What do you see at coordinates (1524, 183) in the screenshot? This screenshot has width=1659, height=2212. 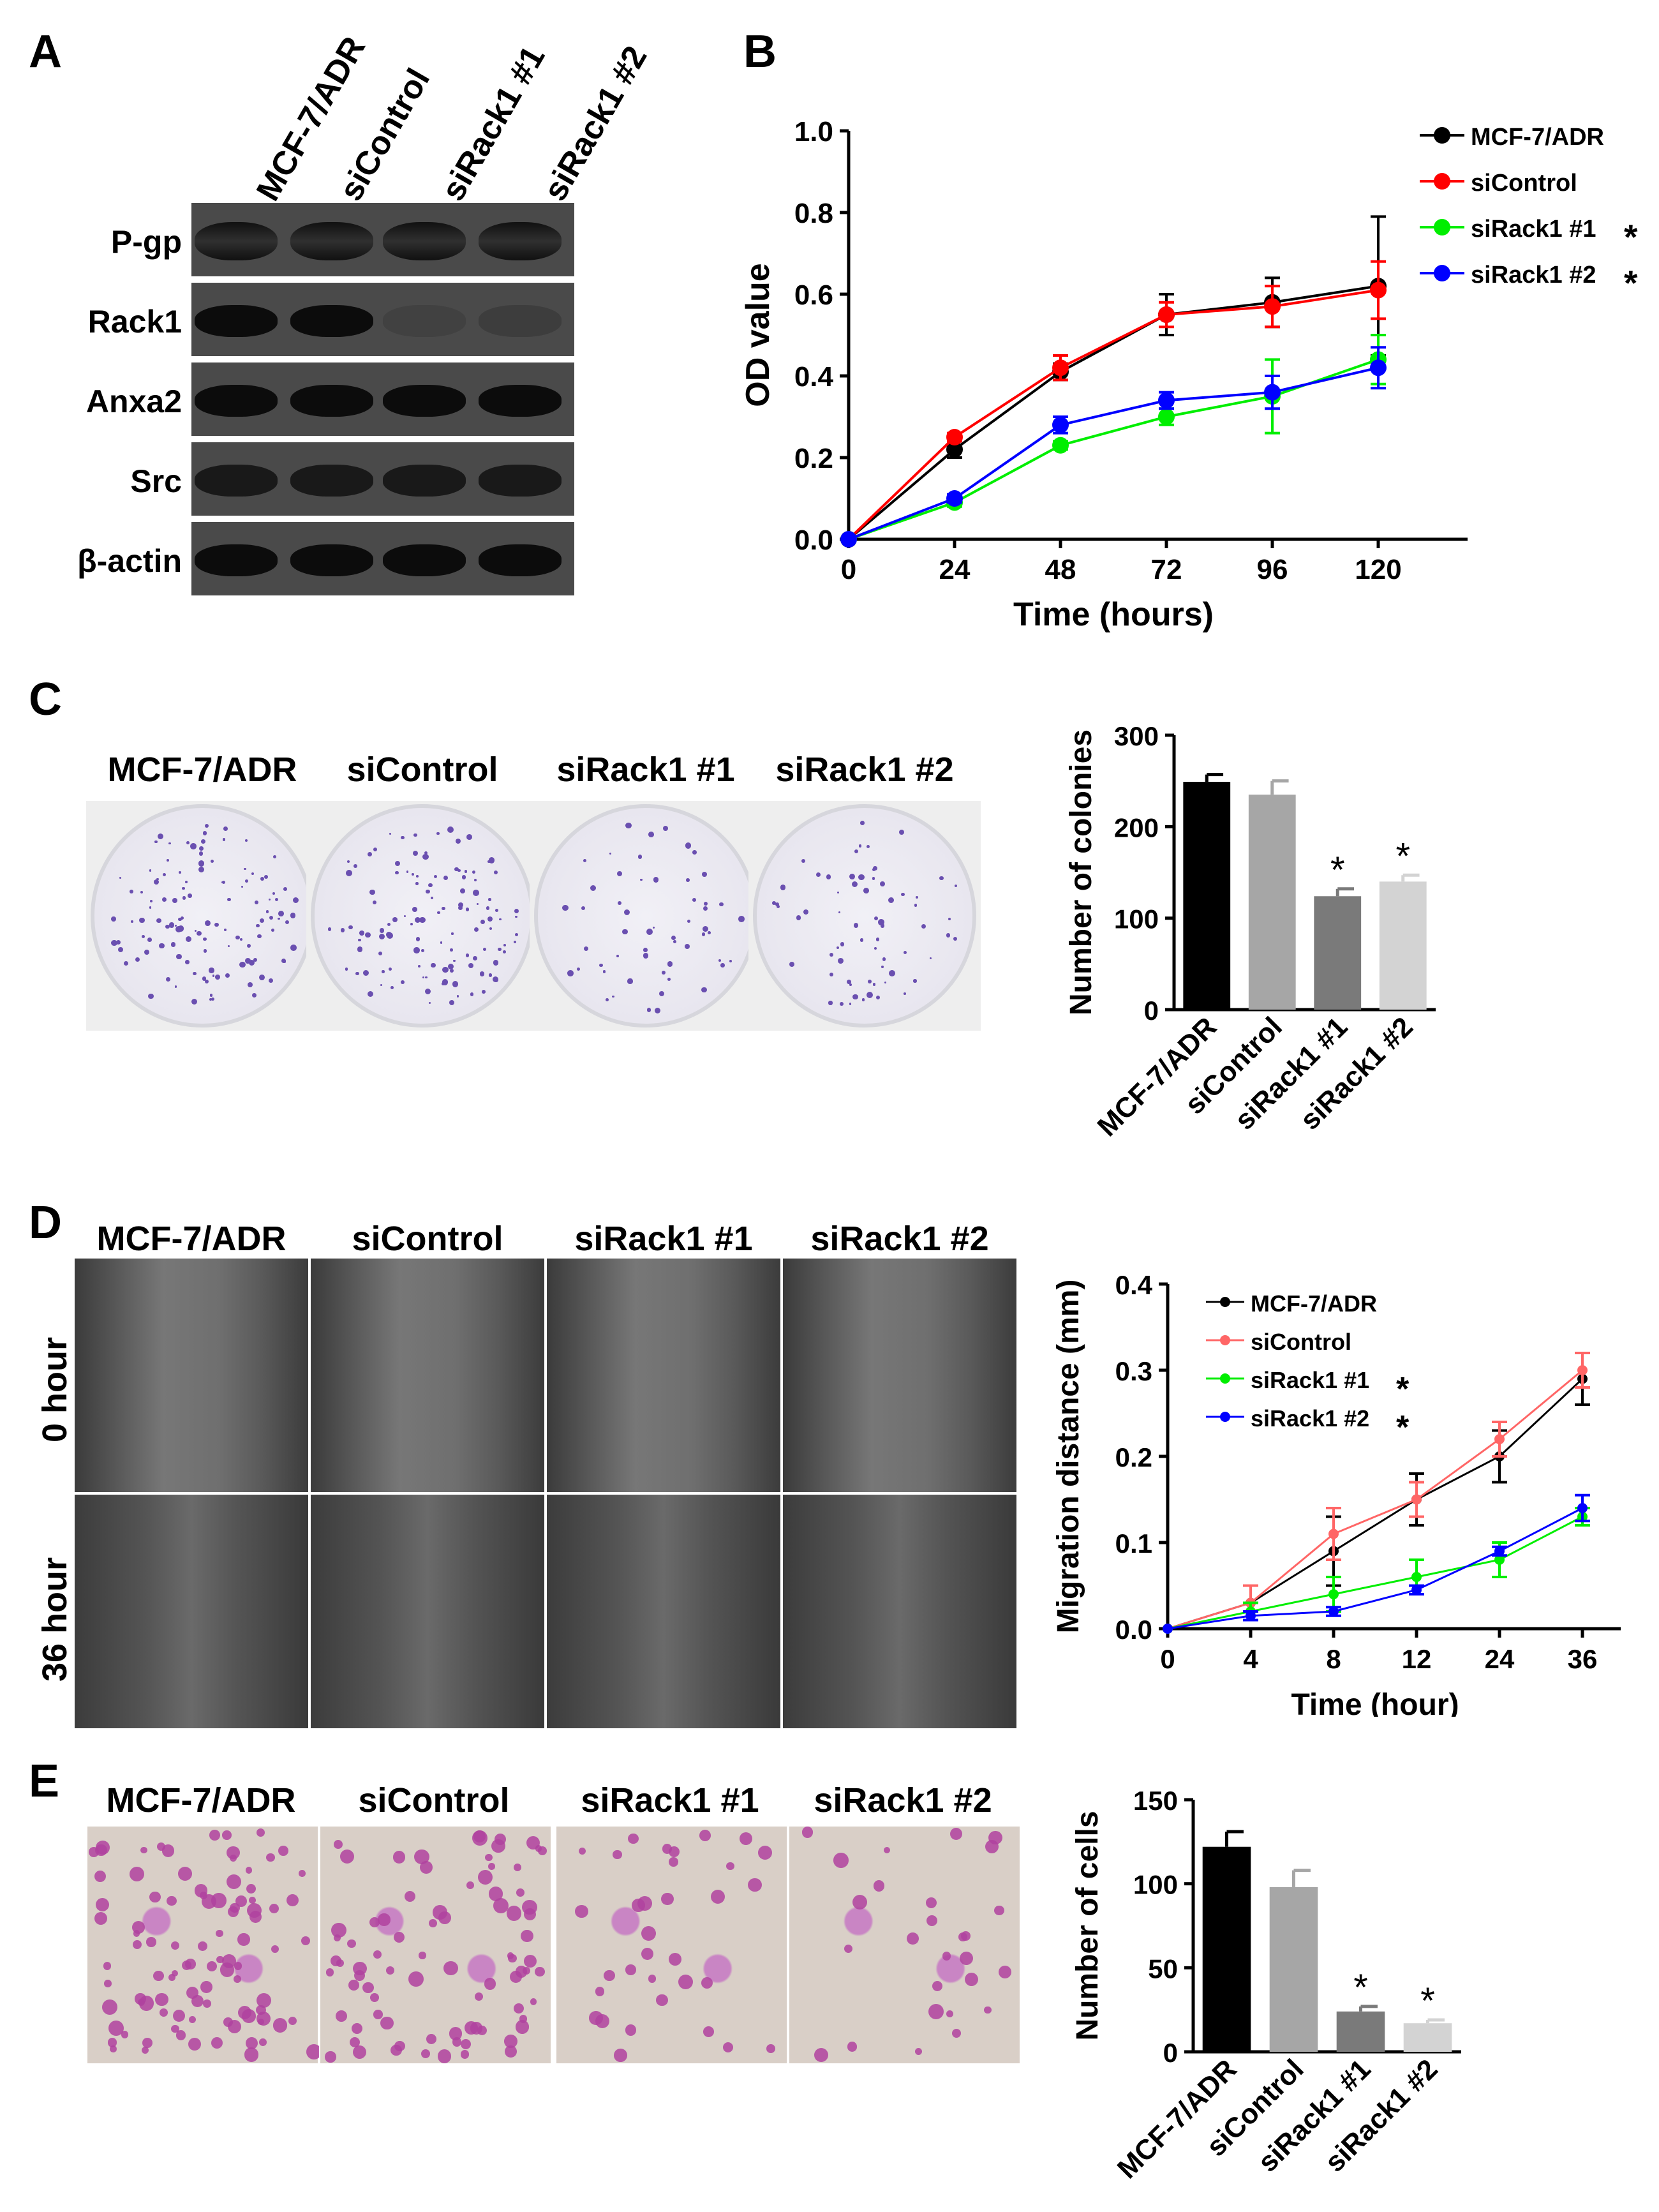 I see `legend-label: siControl` at bounding box center [1524, 183].